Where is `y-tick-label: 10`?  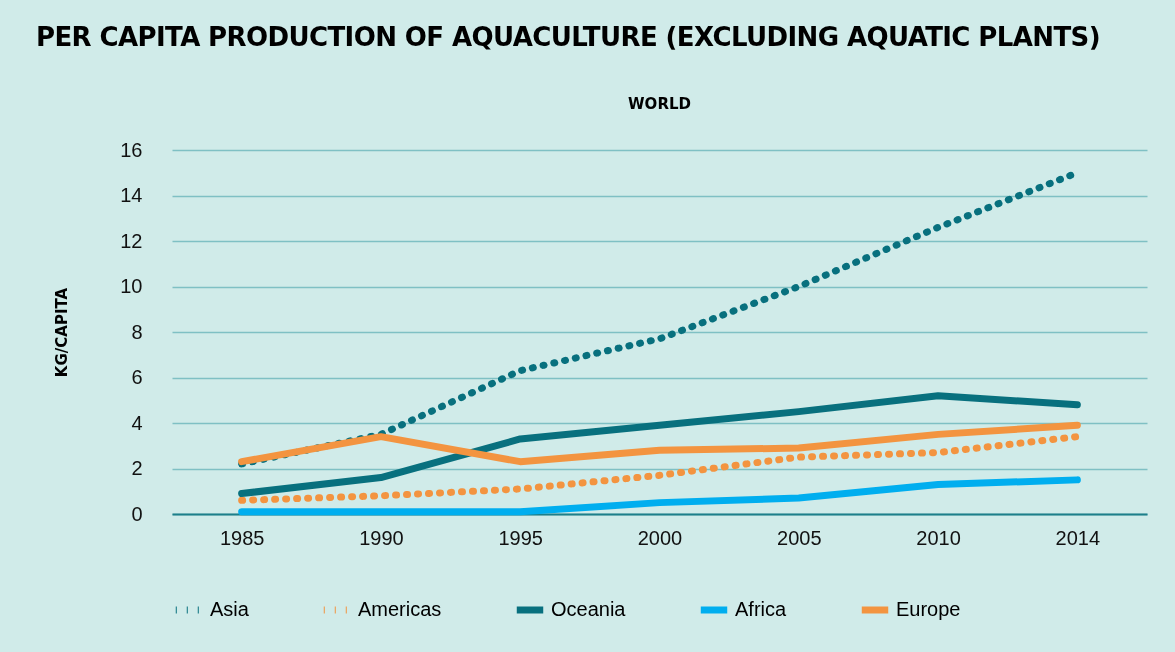
y-tick-label: 10 is located at coordinates (131, 286).